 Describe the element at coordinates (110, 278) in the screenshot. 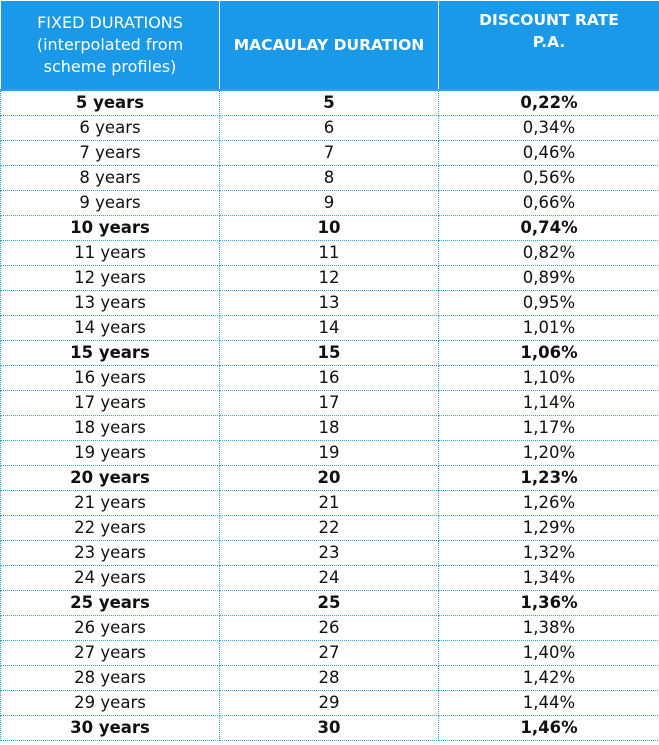

I see `cell-fixed-duration: 12 years` at that location.